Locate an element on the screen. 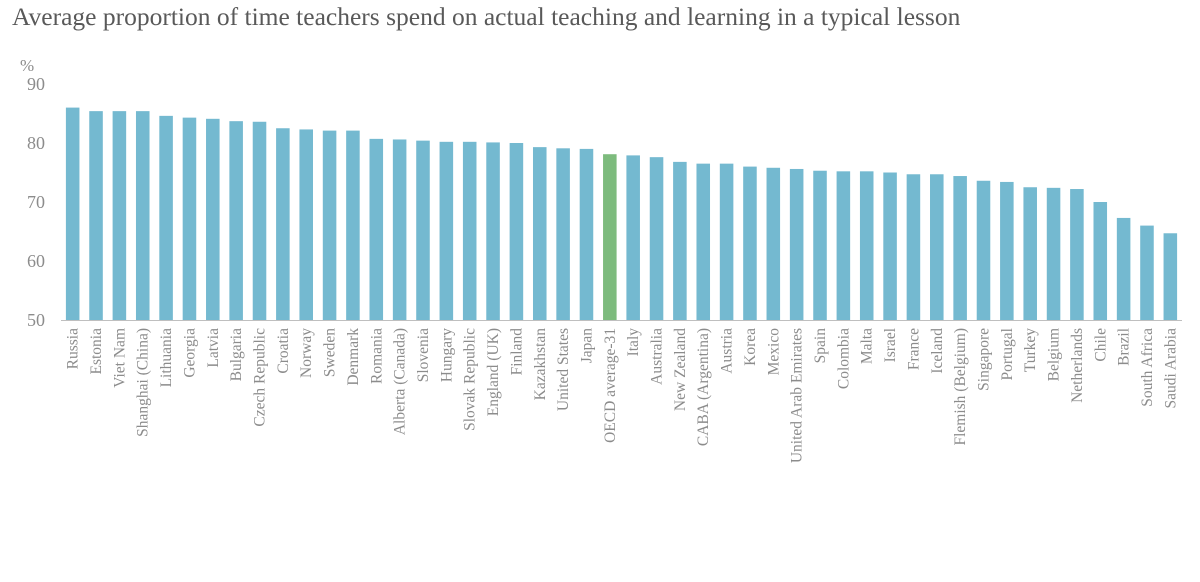  x-tick-label: Croatia is located at coordinates (283, 351).